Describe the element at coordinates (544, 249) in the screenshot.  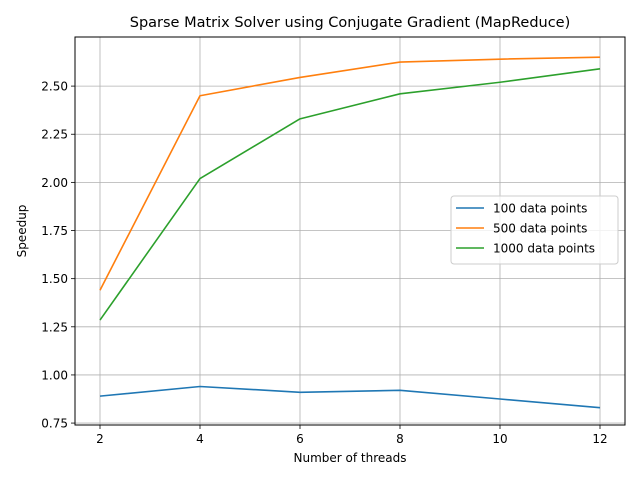
I see `legend-label: 1000 data points` at that location.